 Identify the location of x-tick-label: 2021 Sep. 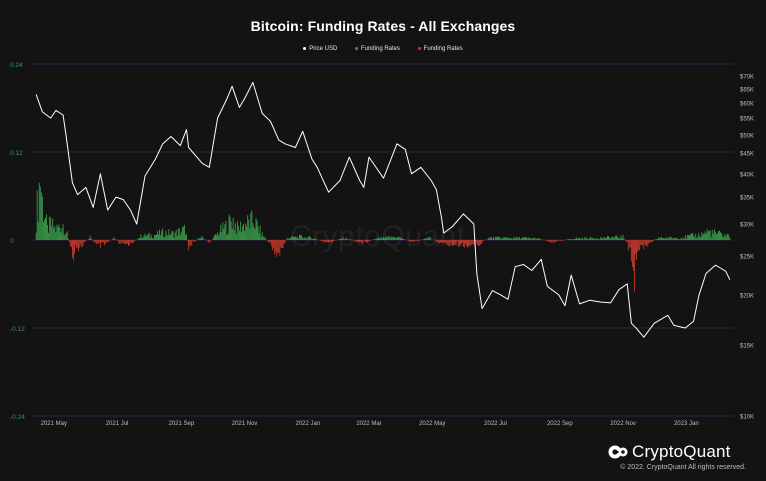
(181, 424).